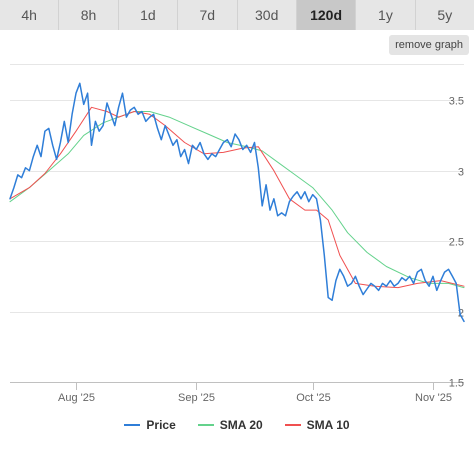 The image size is (474, 455). What do you see at coordinates (461, 173) in the screenshot?
I see `y-tick-label: 3` at bounding box center [461, 173].